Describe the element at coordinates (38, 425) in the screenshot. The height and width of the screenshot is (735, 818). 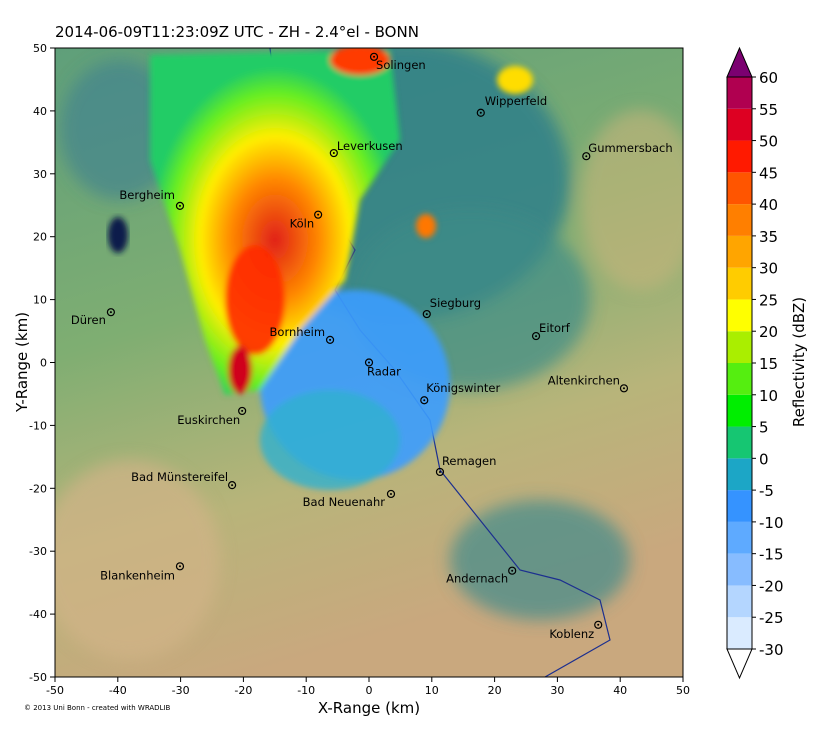
I see `y-tick-label: -10` at that location.